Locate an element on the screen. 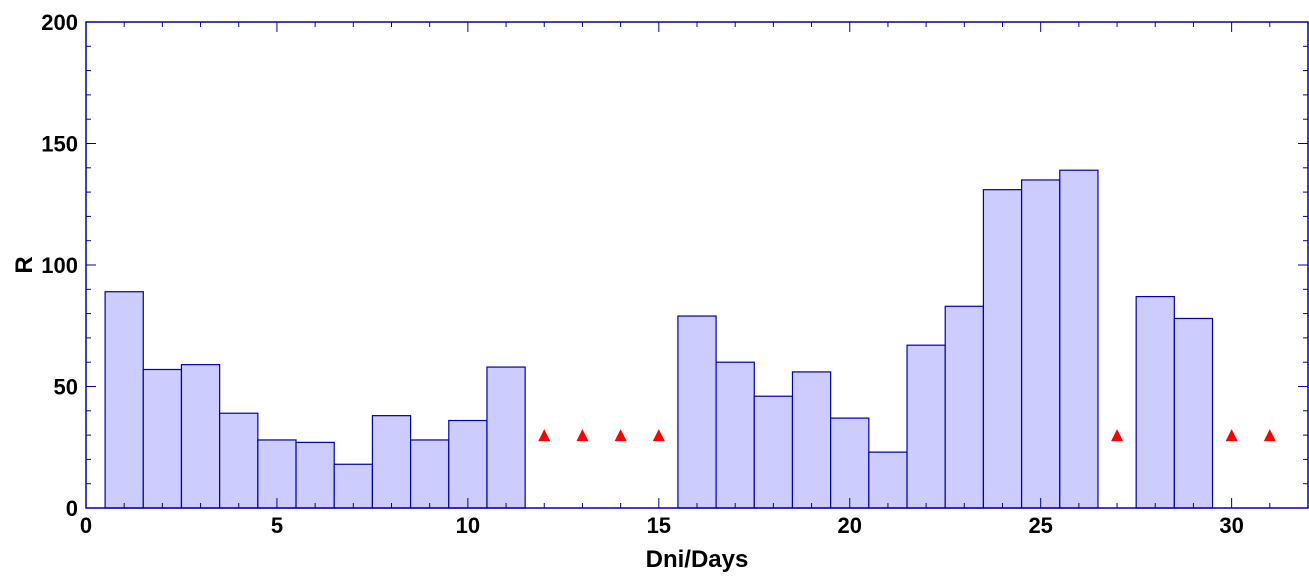 The image size is (1309, 576). y-tick-labels: 0 50 100 150 200 is located at coordinates (59, 265).